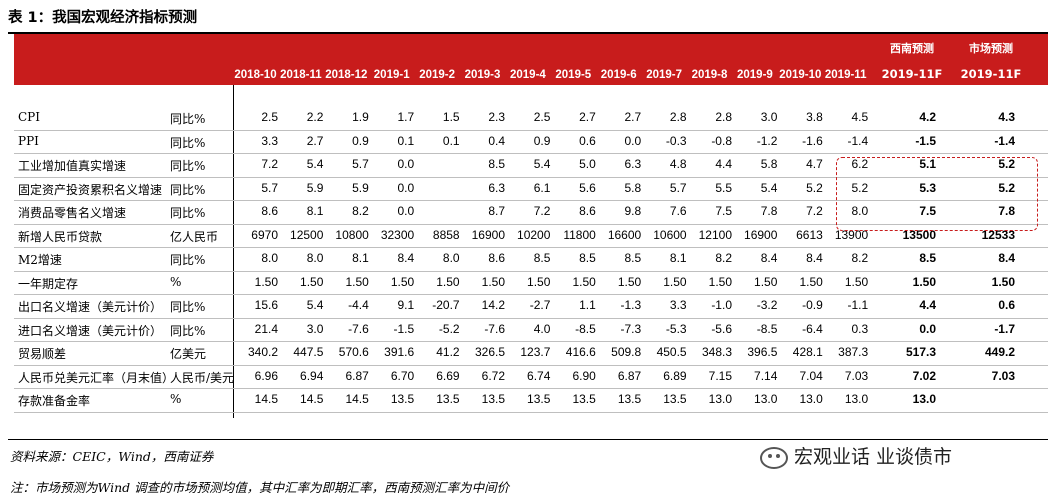 The image size is (1055, 503). Describe the element at coordinates (856, 375) in the screenshot. I see `table-cell: 7.03` at that location.